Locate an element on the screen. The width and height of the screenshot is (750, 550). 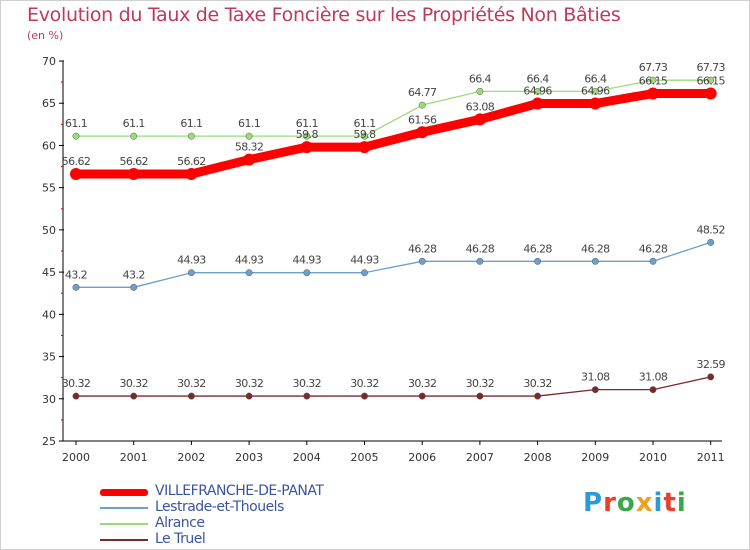
data-label-lestrade-2005: 44.93 is located at coordinates (364, 260).